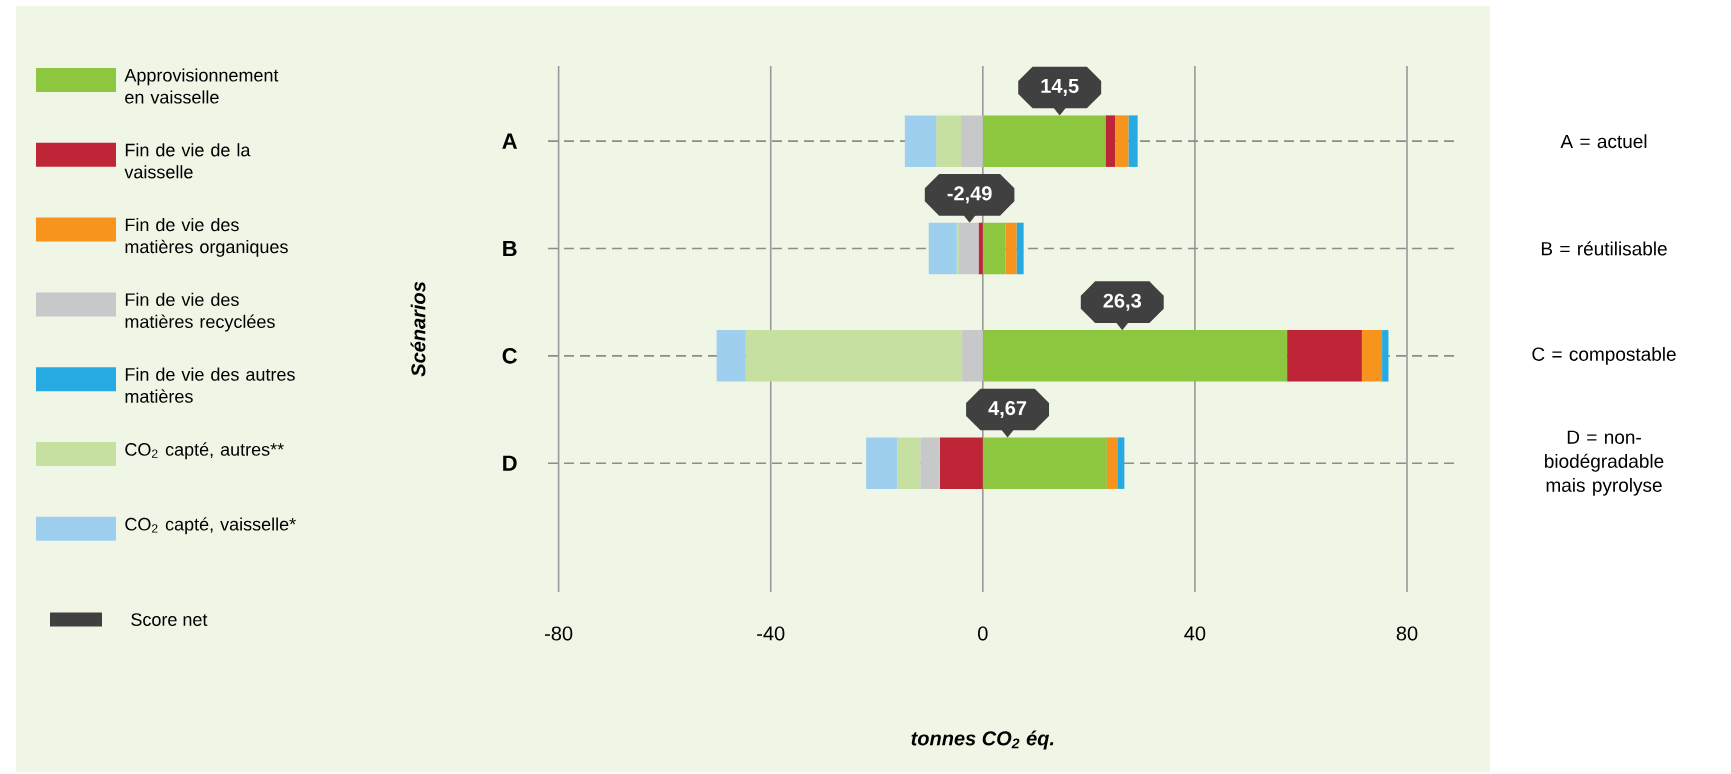 The height and width of the screenshot is (774, 1731). I want to click on x-tick-label: -80, so click(559, 633).